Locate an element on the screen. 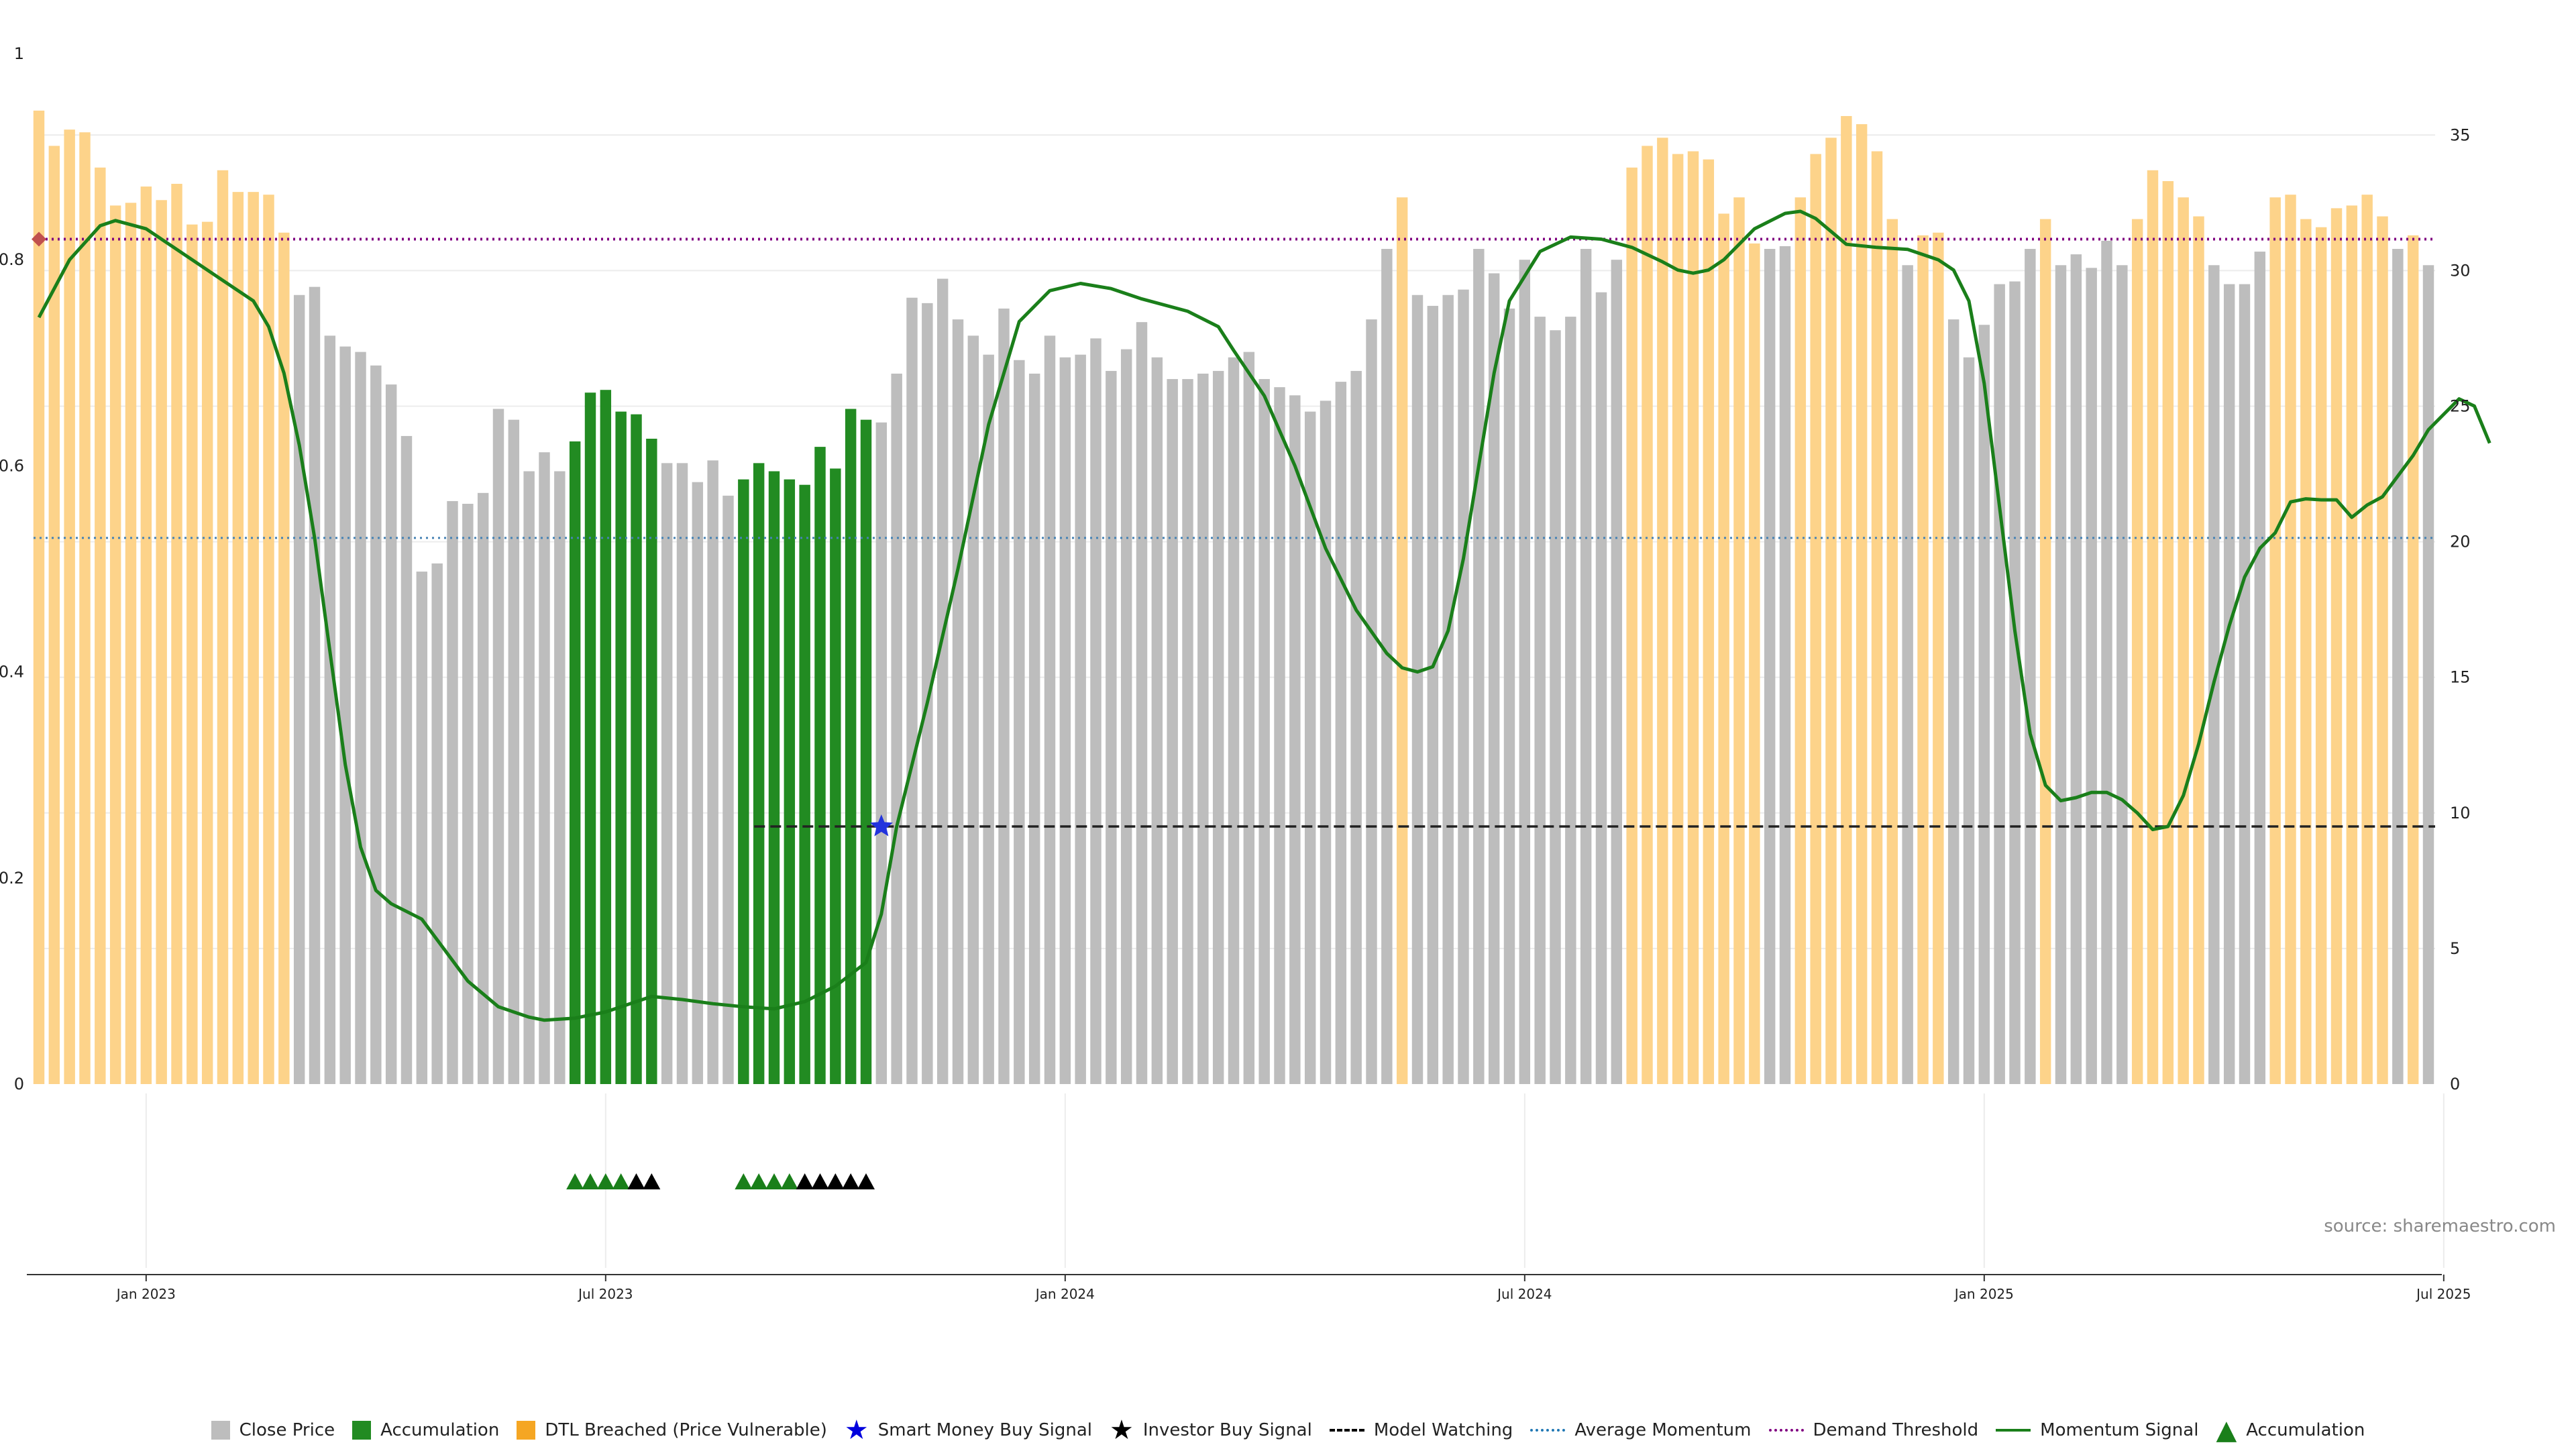  legend-item: Accumulation is located at coordinates (425, 1430).